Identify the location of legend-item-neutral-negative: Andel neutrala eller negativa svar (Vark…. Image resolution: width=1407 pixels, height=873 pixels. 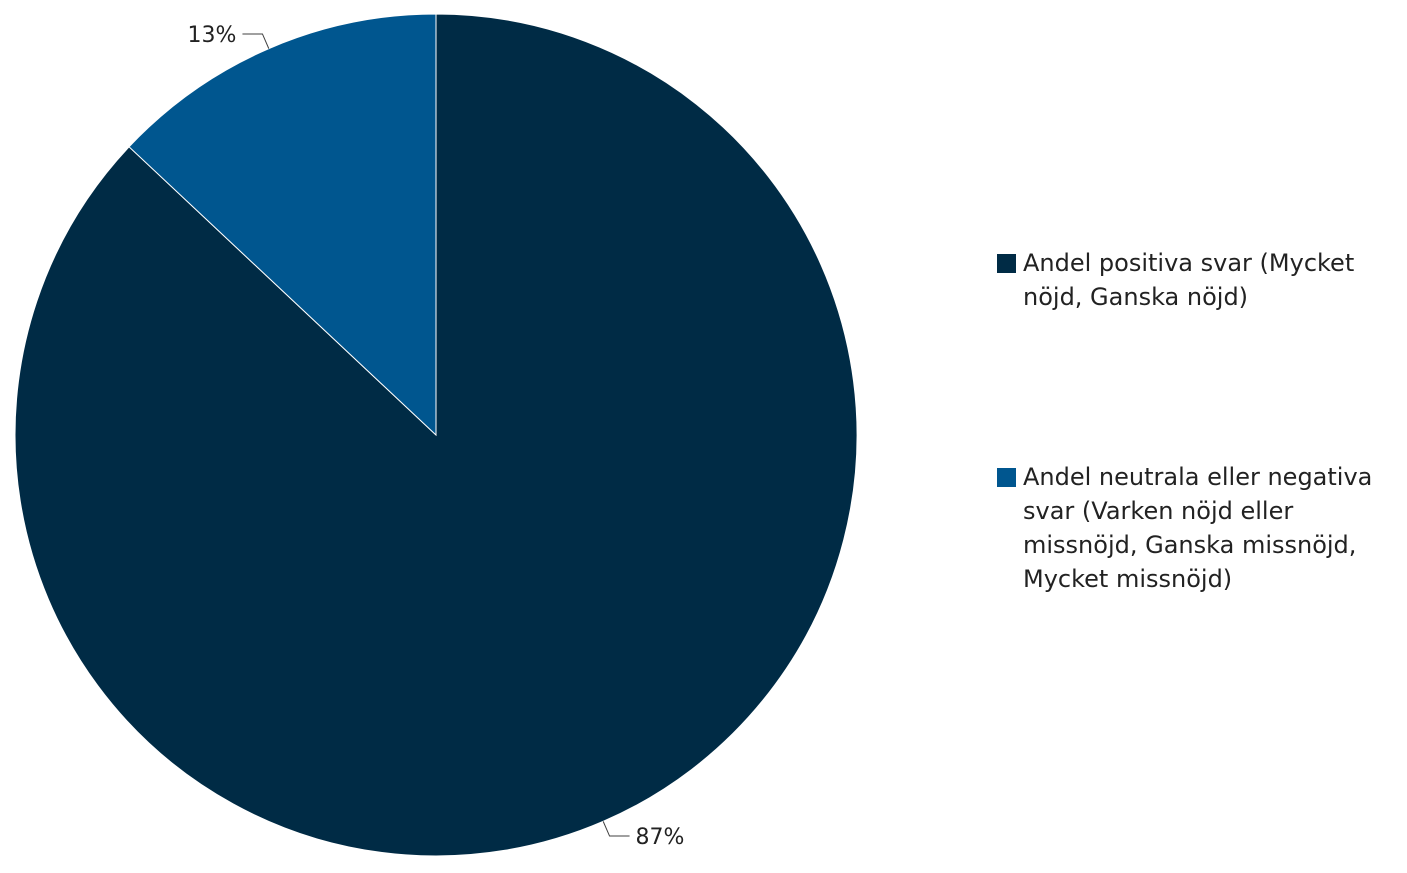
(1197, 528).